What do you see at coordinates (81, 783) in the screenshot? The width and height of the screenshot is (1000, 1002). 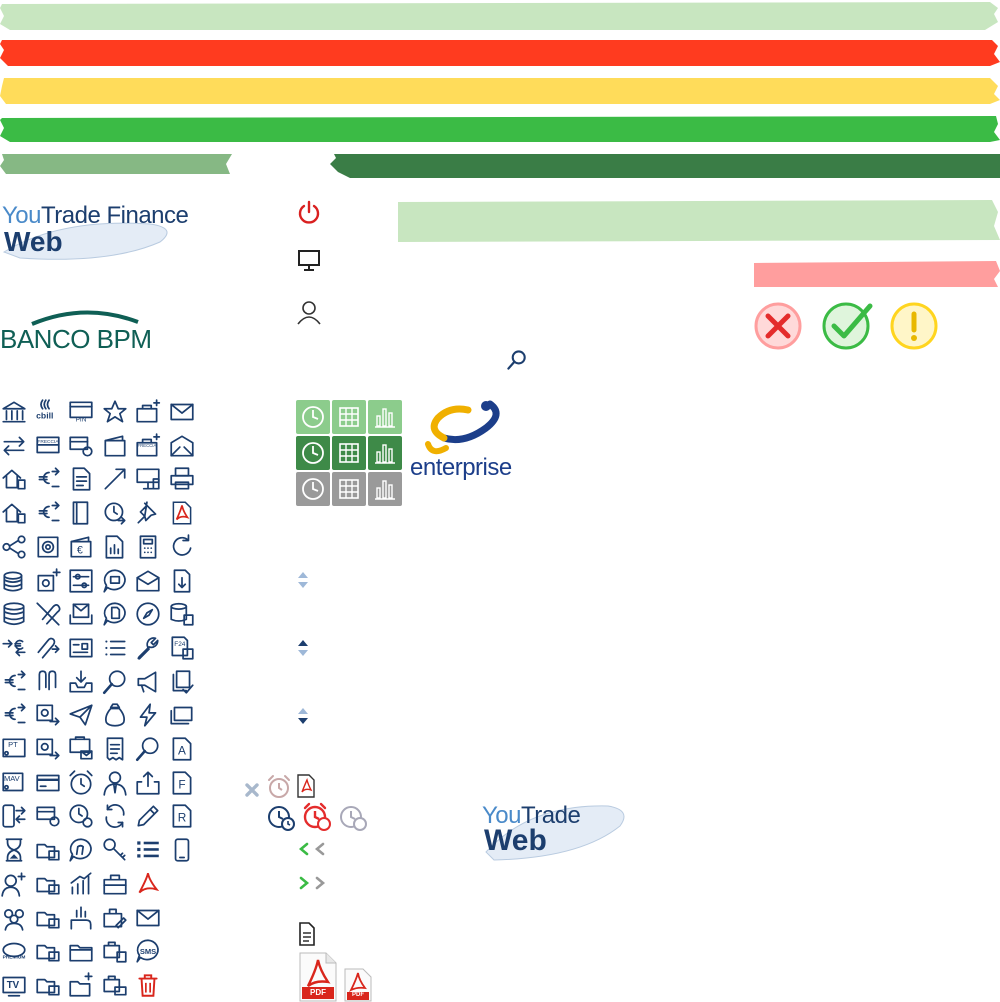 I see `alarm-clock-icon` at bounding box center [81, 783].